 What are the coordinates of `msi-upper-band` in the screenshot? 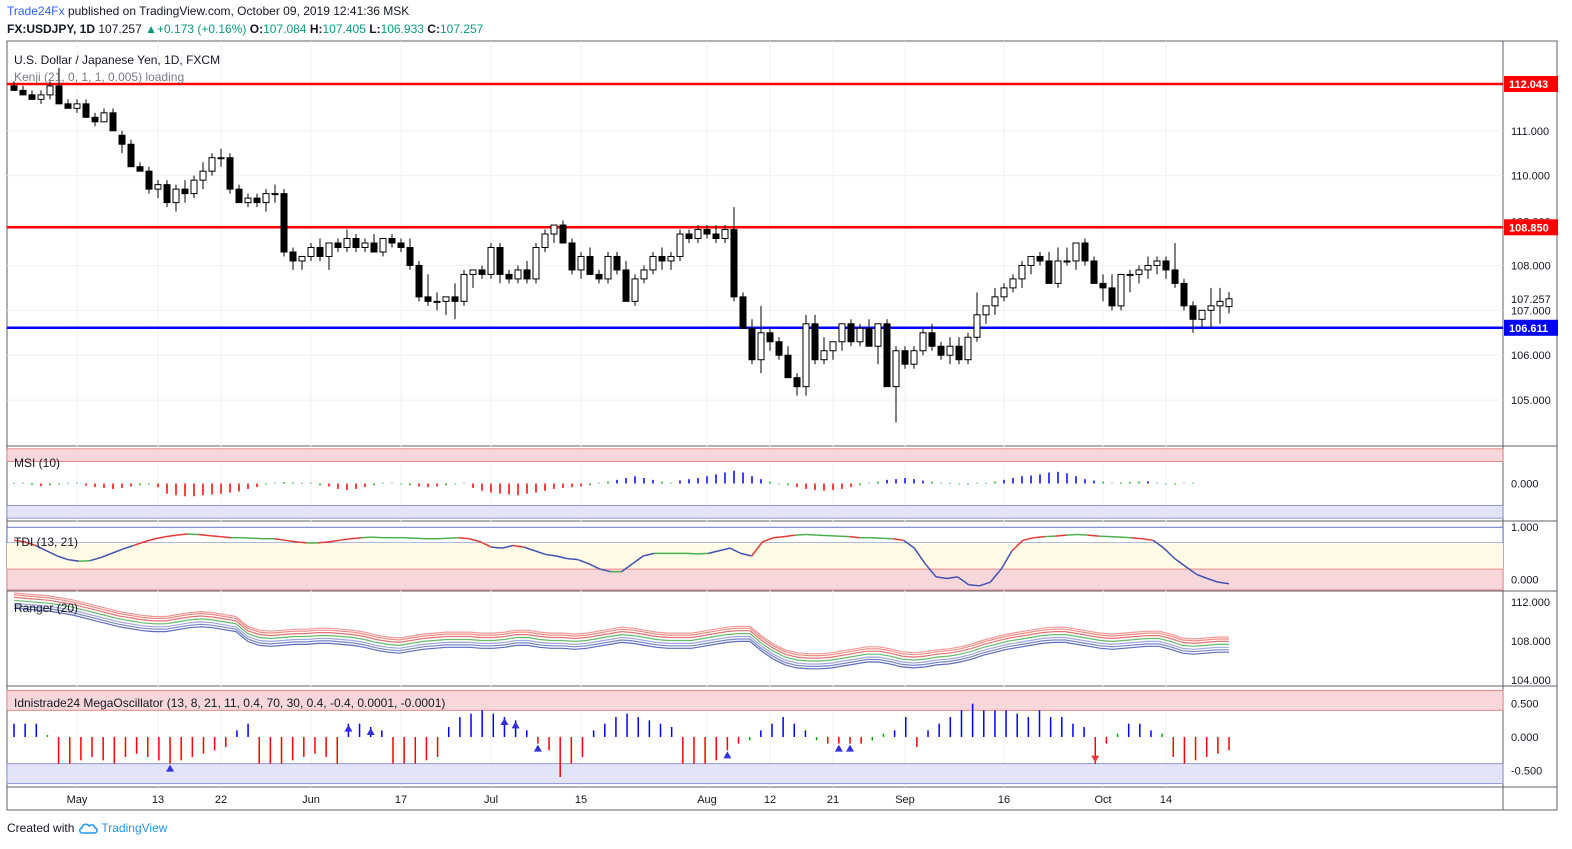 It's located at (755, 455).